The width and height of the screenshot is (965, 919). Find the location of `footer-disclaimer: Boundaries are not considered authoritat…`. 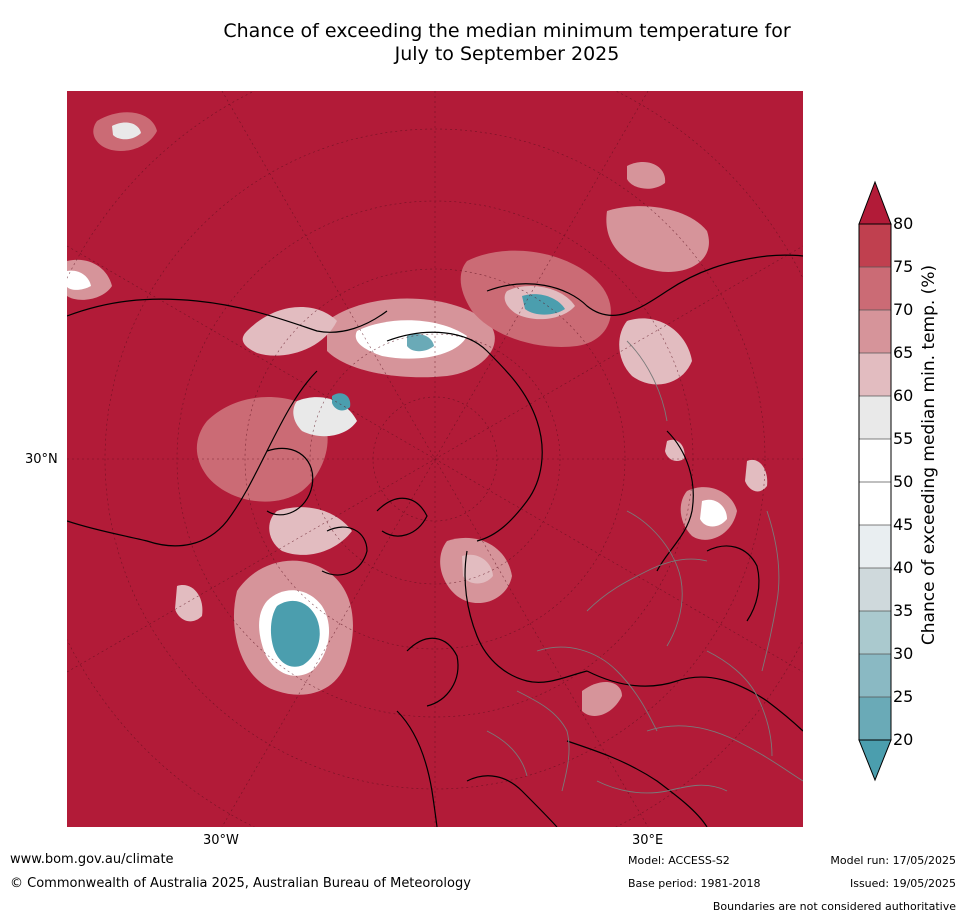

footer-disclaimer: Boundaries are not considered authoritat… is located at coordinates (834, 906).